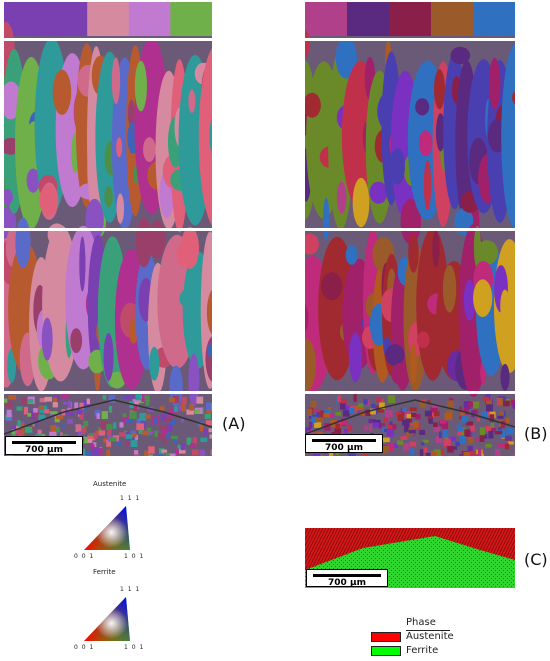 This screenshot has width=550, height=661. What do you see at coordinates (104, 572) in the screenshot?
I see `ipf-ferrite-title: Ferrite` at bounding box center [104, 572].